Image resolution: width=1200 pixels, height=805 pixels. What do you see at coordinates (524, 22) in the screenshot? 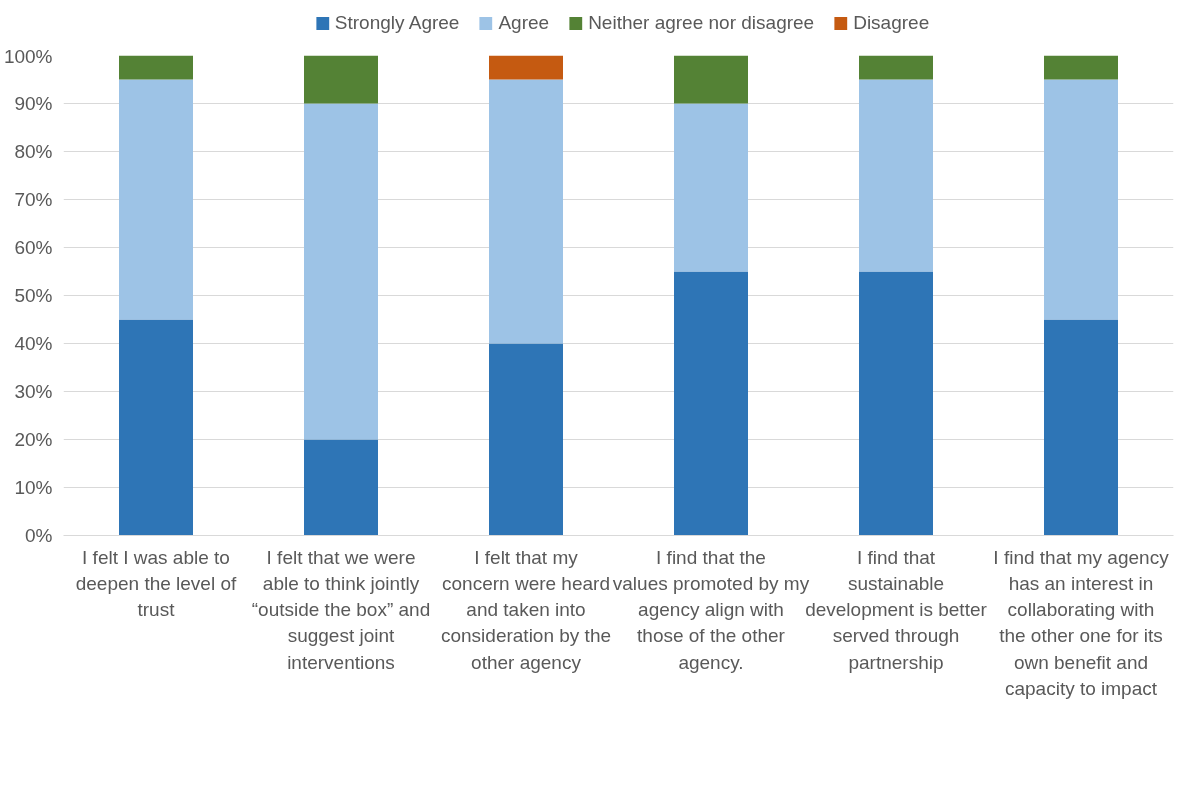
I see `legend-label: Agree` at bounding box center [524, 22].